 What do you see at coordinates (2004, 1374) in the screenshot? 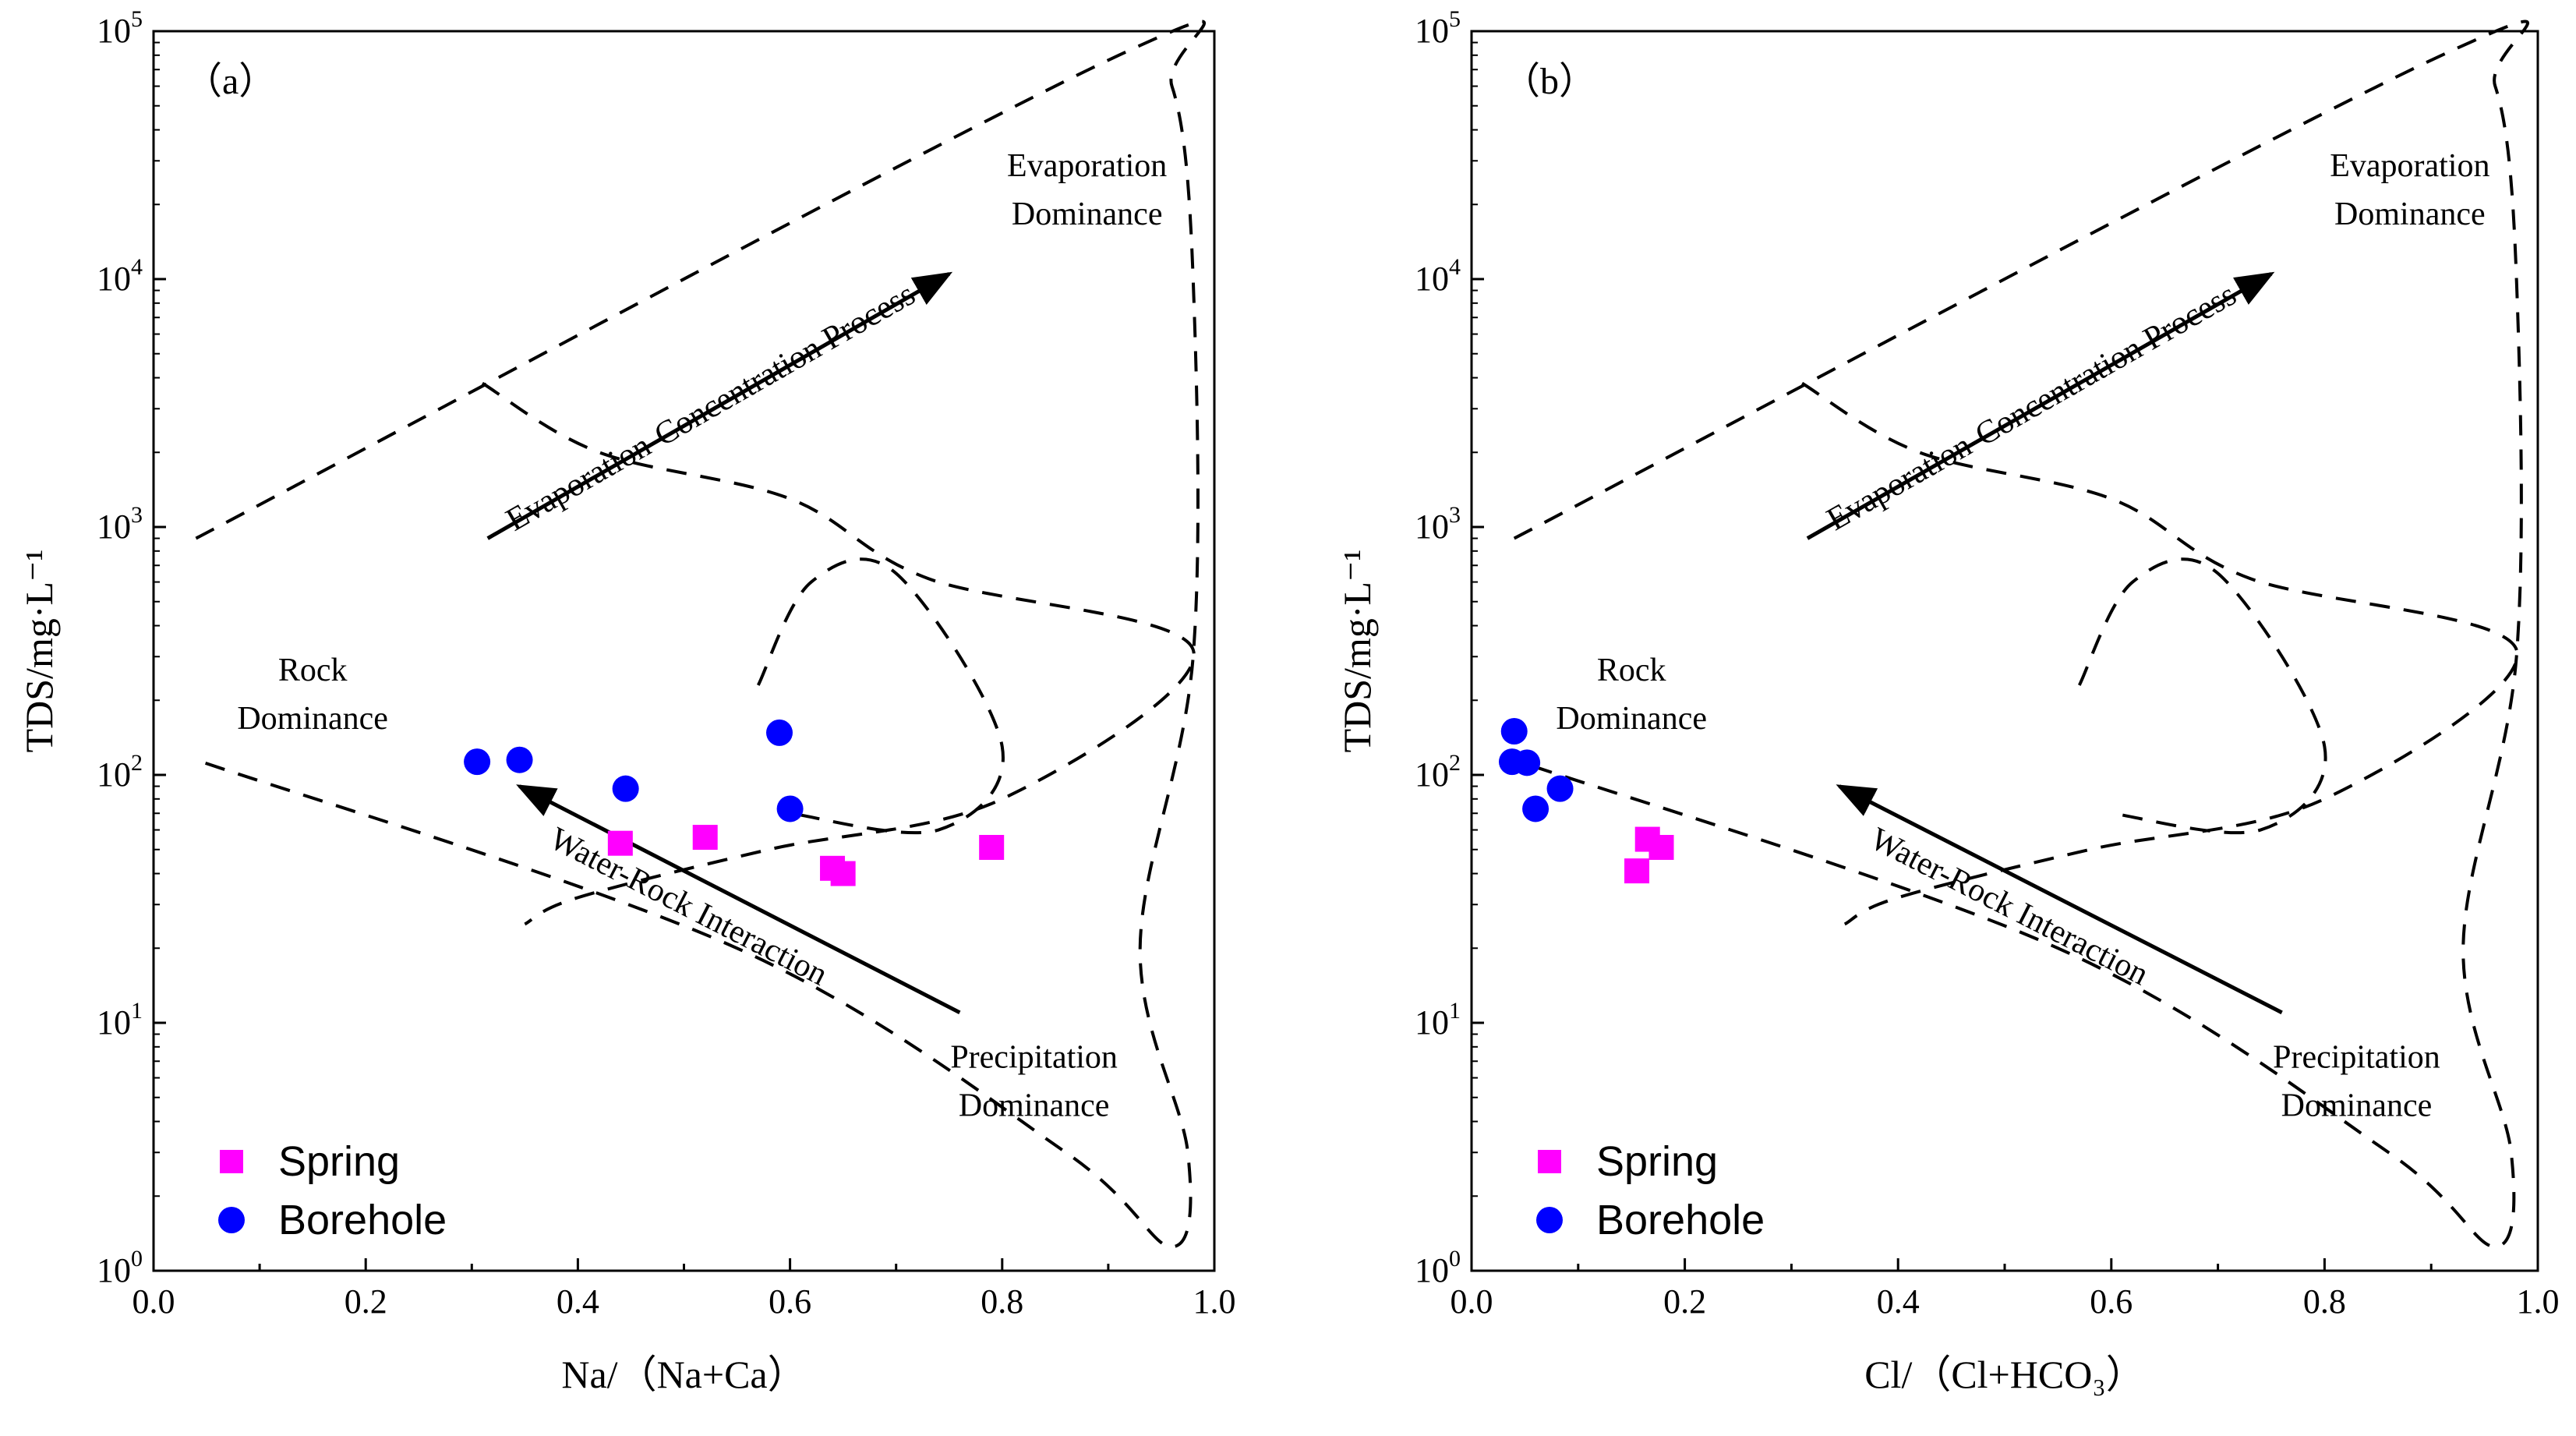
I see `x-axis-title: Cl/（Cl+HCO₃）` at bounding box center [2004, 1374].